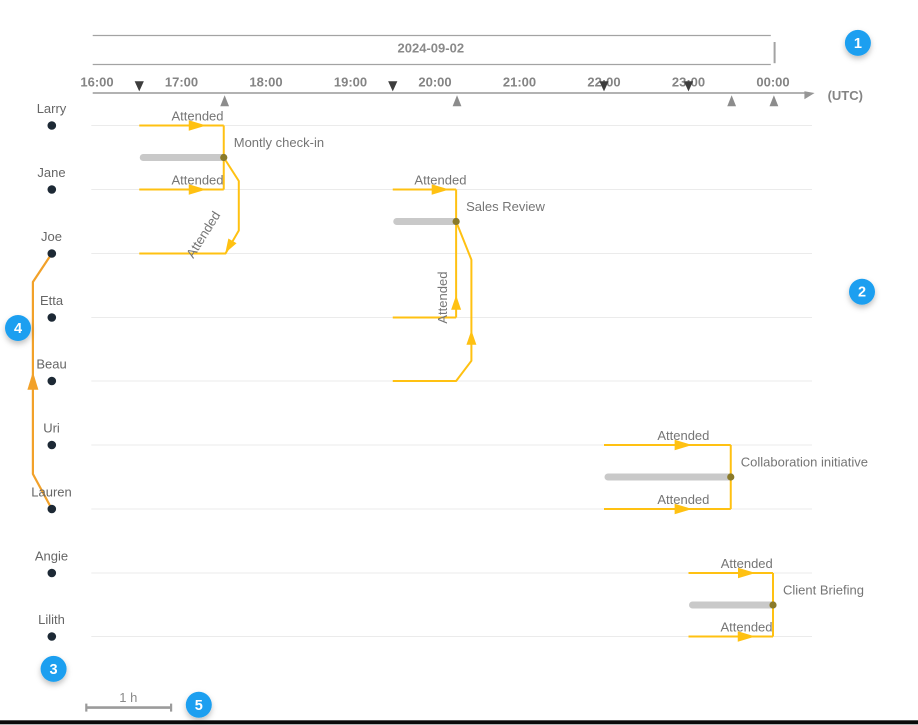 The width and height of the screenshot is (918, 725). What do you see at coordinates (18, 329) in the screenshot?
I see `svg-text: 4` at bounding box center [18, 329].